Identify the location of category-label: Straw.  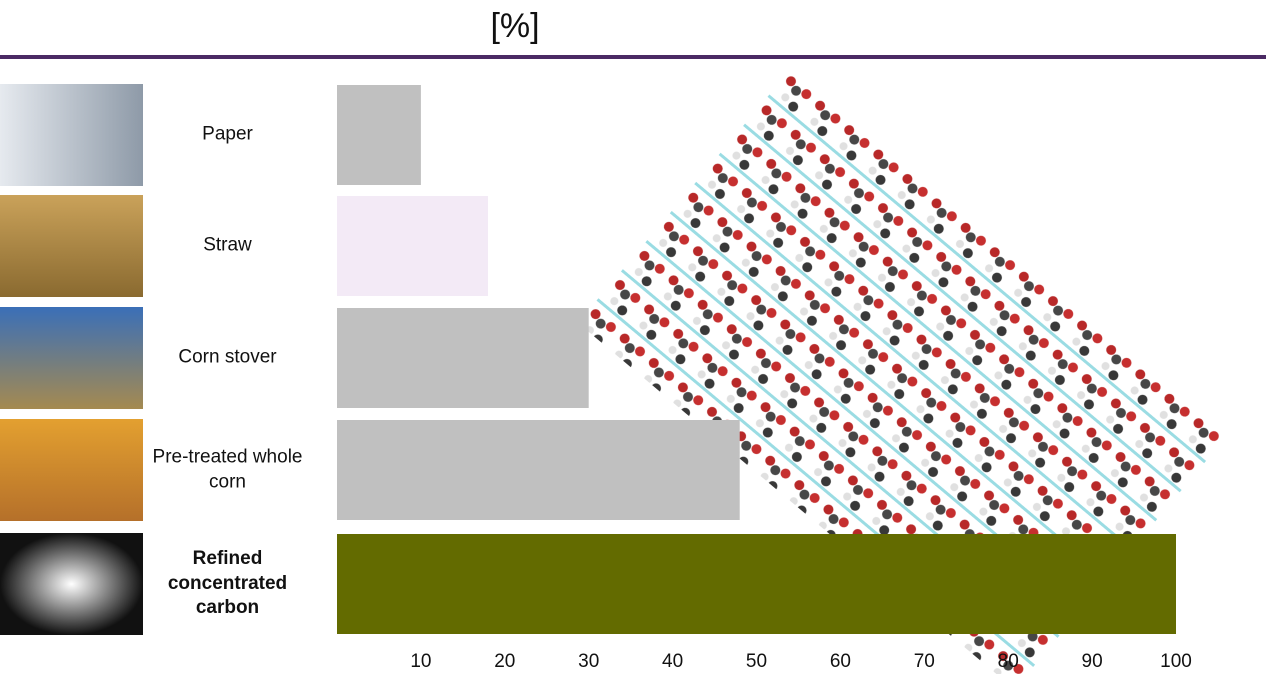
(227, 245).